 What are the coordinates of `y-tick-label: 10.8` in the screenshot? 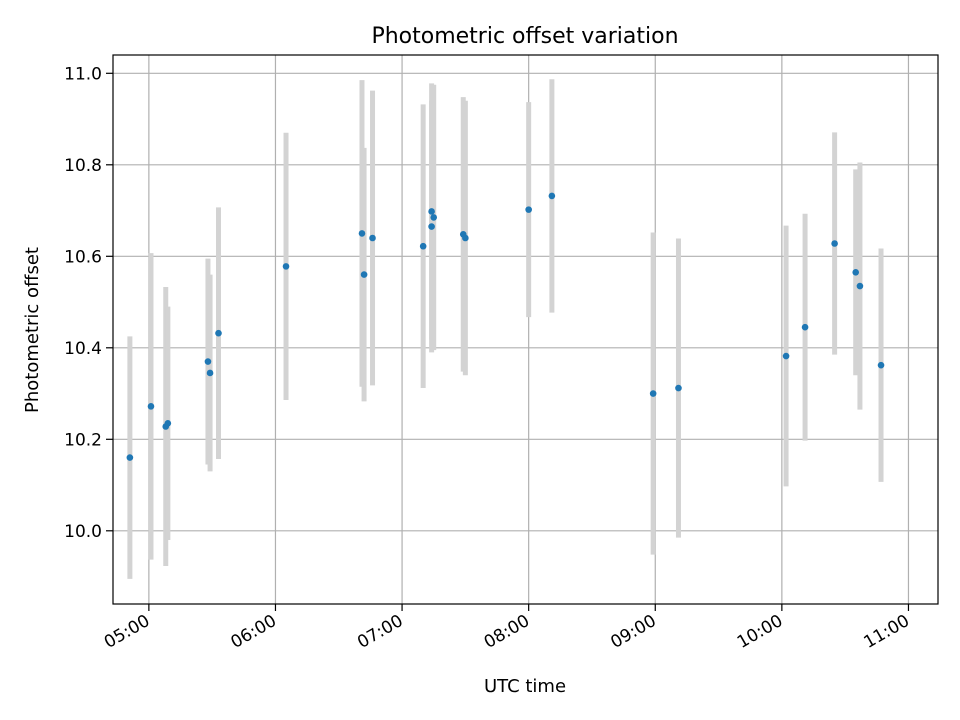 It's located at (83, 166).